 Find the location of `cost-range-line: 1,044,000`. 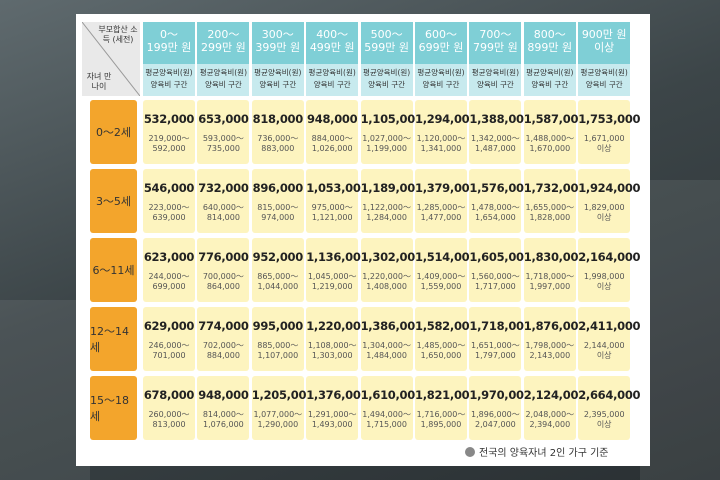

cost-range-line: 1,044,000 is located at coordinates (278, 286).